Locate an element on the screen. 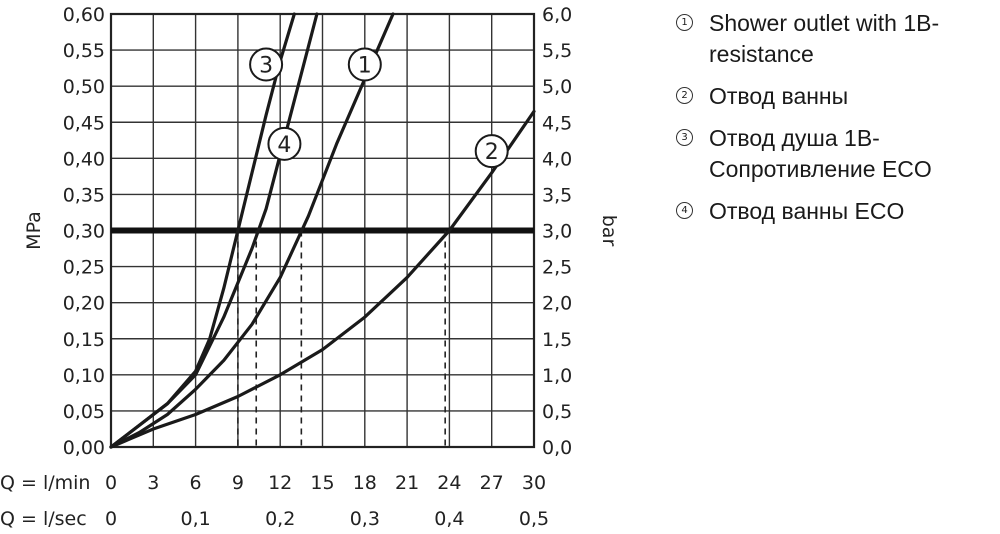 The image size is (1000, 534). x-tick-label: 6 is located at coordinates (196, 483).